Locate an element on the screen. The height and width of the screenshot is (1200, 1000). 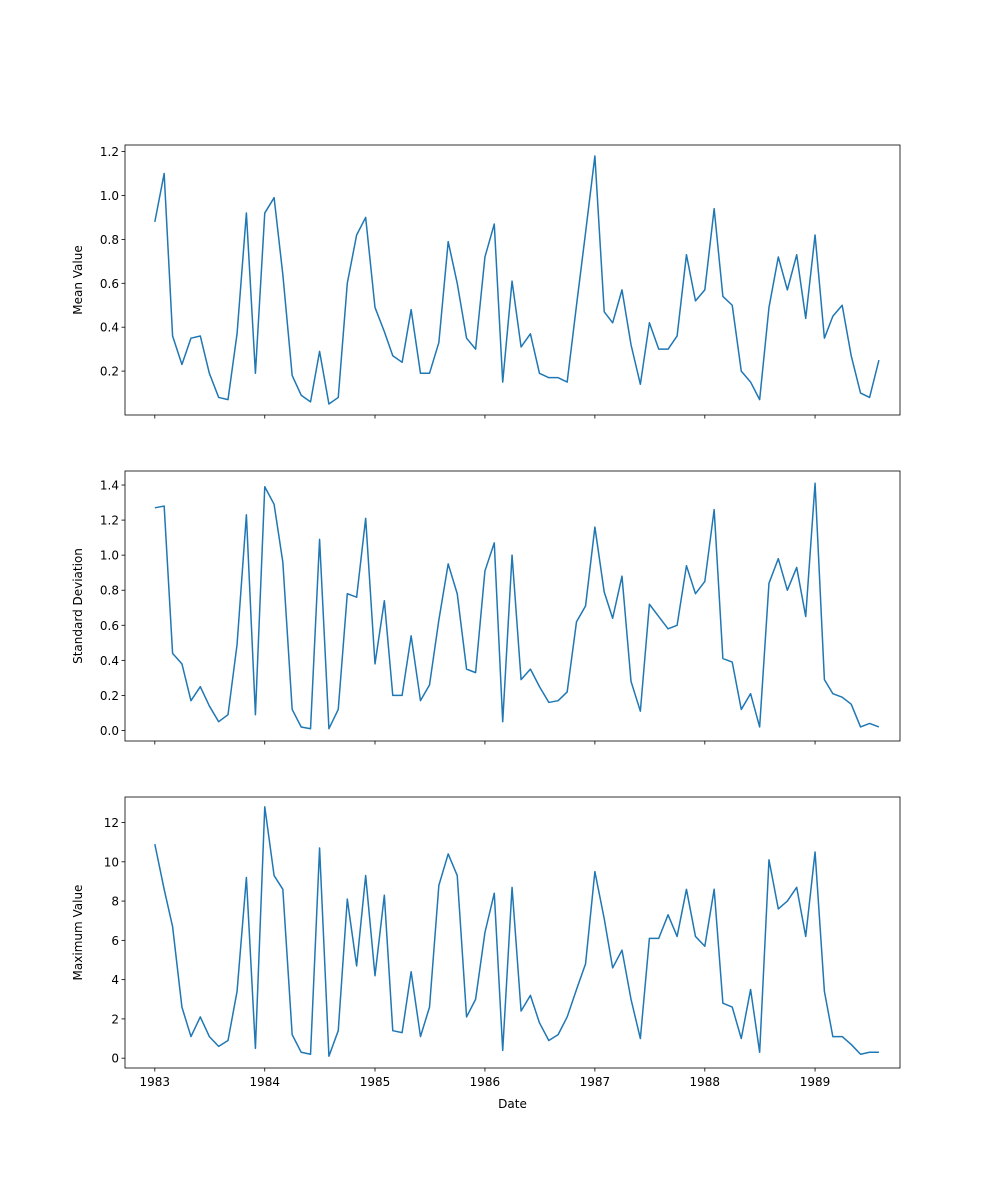
x-tick-label: 1983 is located at coordinates (155, 1082).